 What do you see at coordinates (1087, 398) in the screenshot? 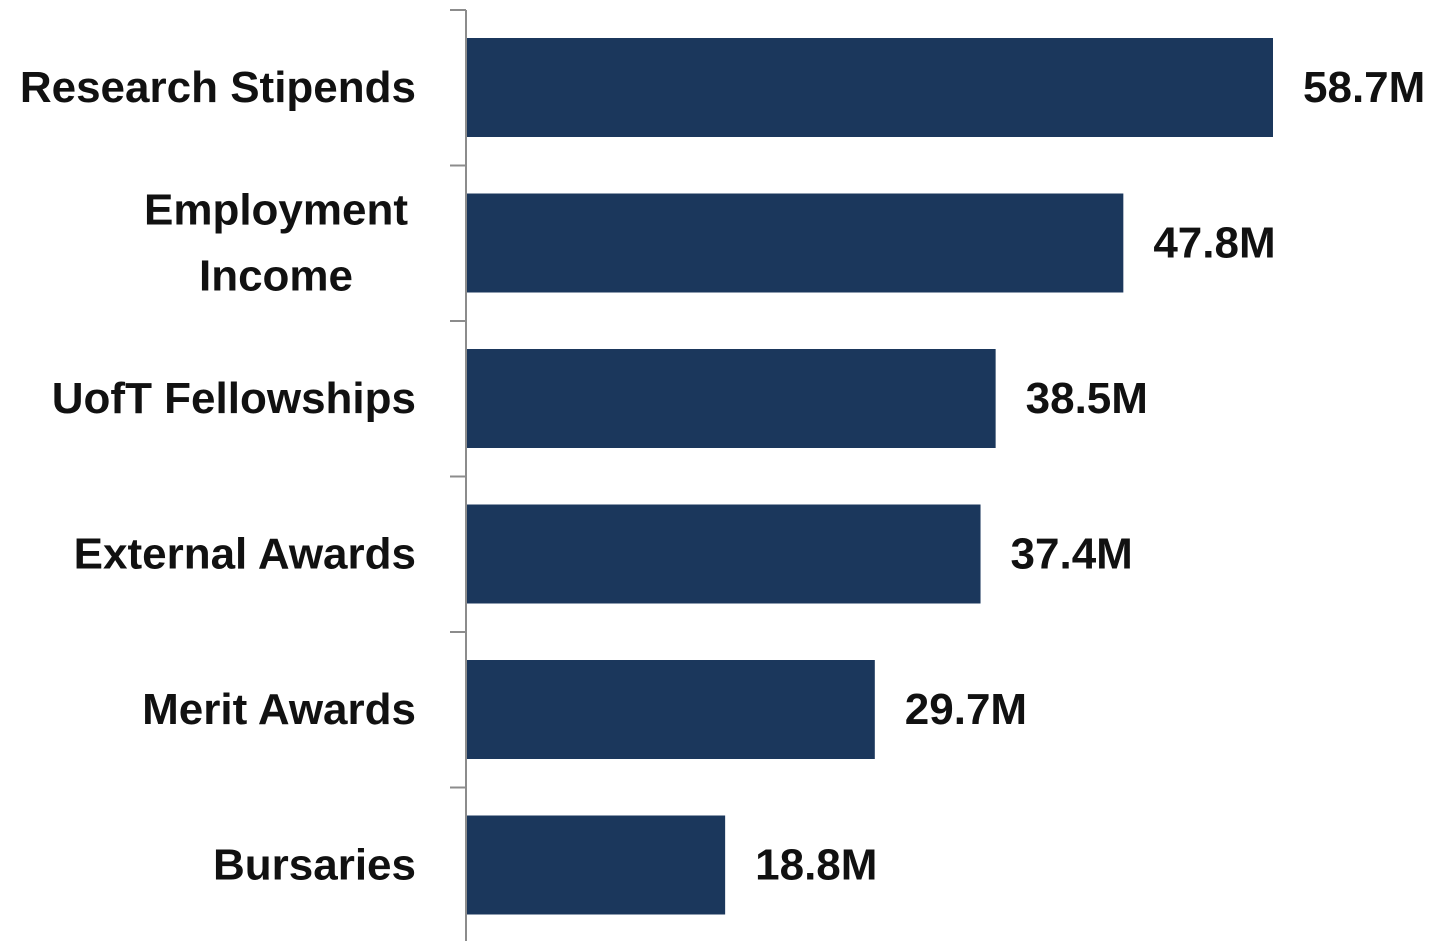
I see `bar-value-label: 38.5M` at bounding box center [1087, 398].